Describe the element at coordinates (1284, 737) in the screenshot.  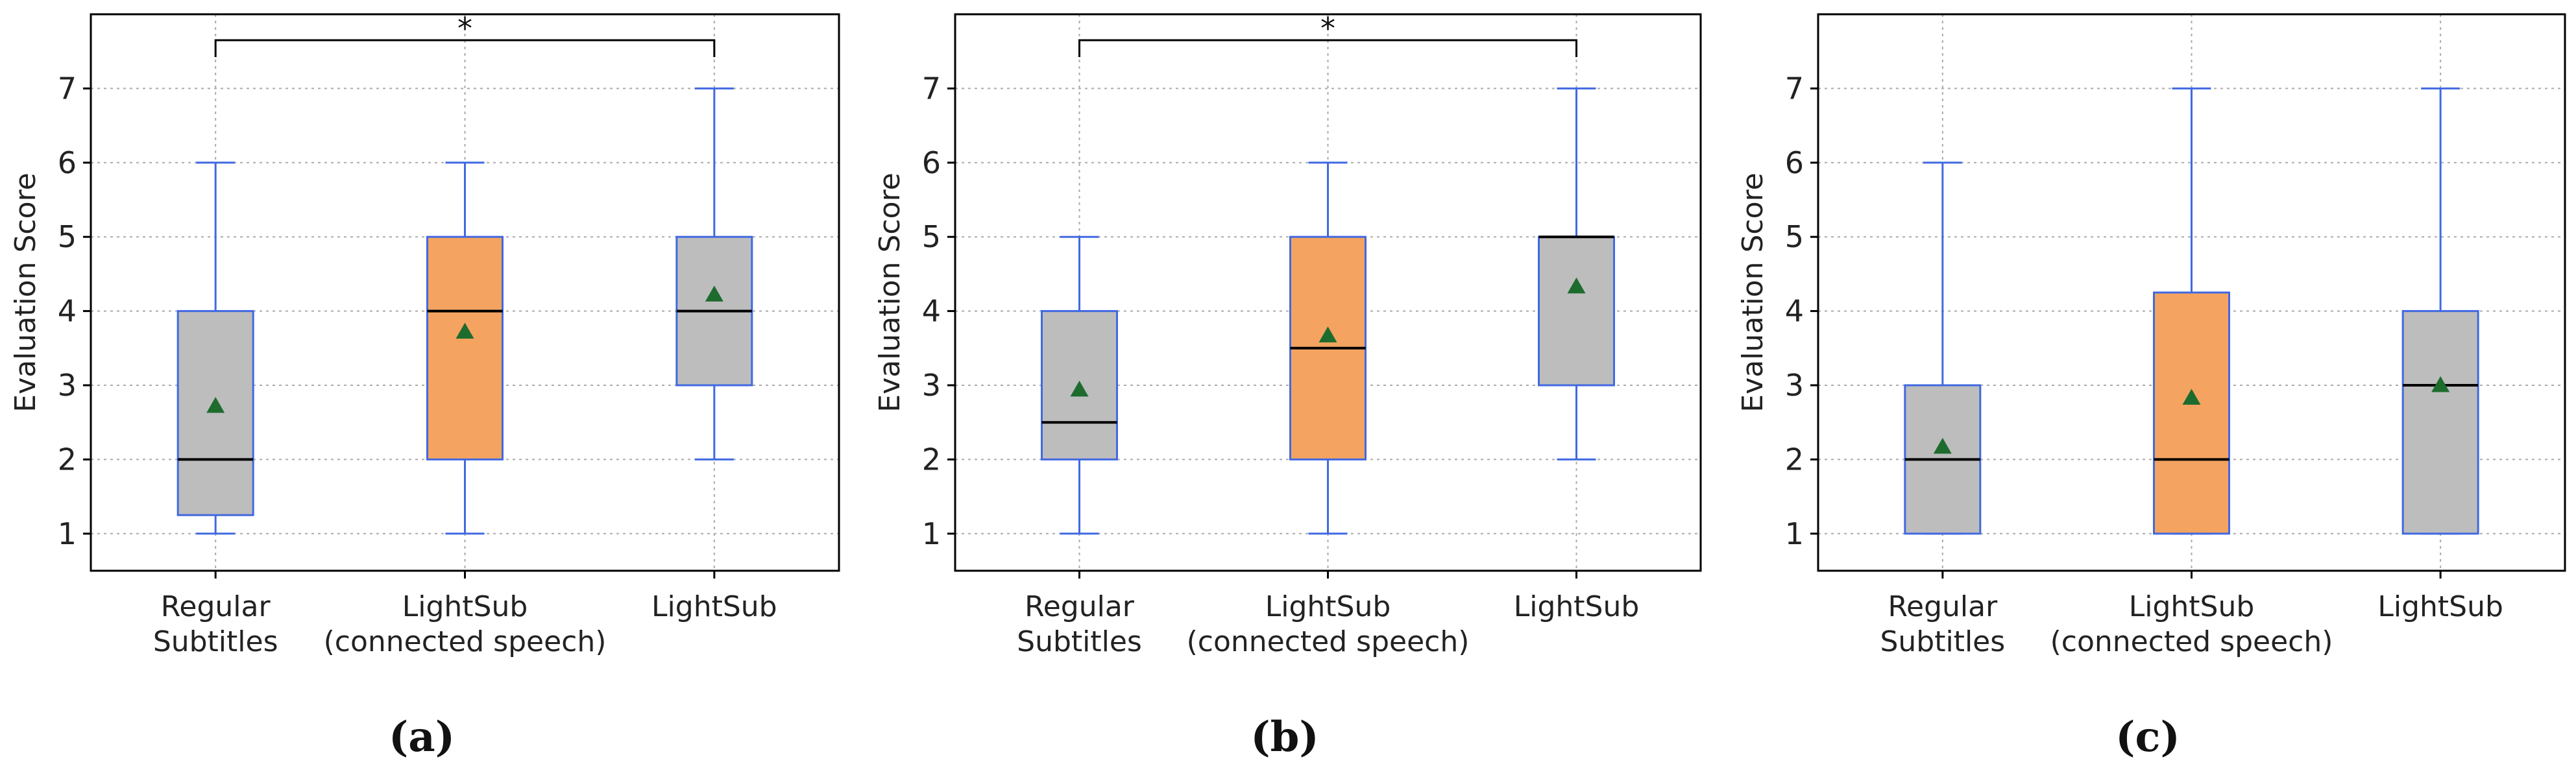
I see `panel-label: (b)` at that location.